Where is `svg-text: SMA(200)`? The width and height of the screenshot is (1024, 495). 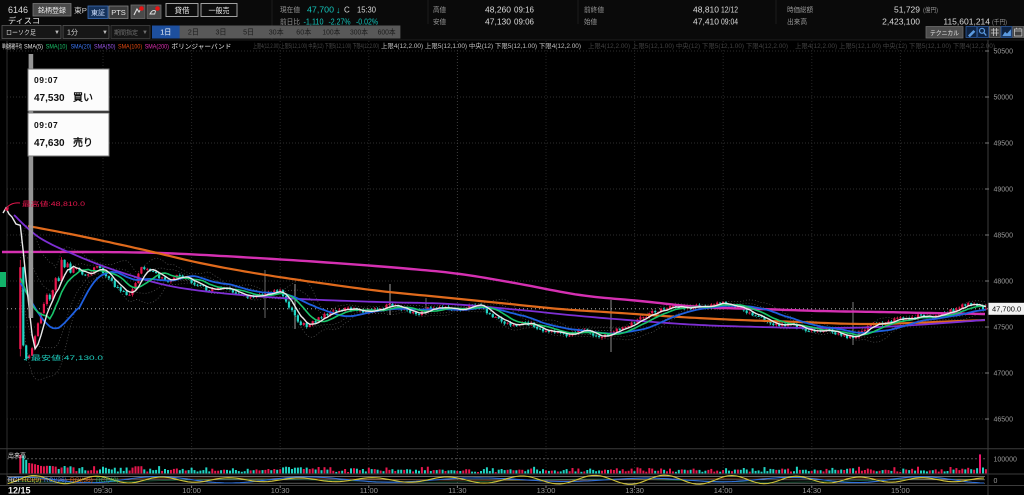
svg-text: SMA(200) is located at coordinates (157, 47).